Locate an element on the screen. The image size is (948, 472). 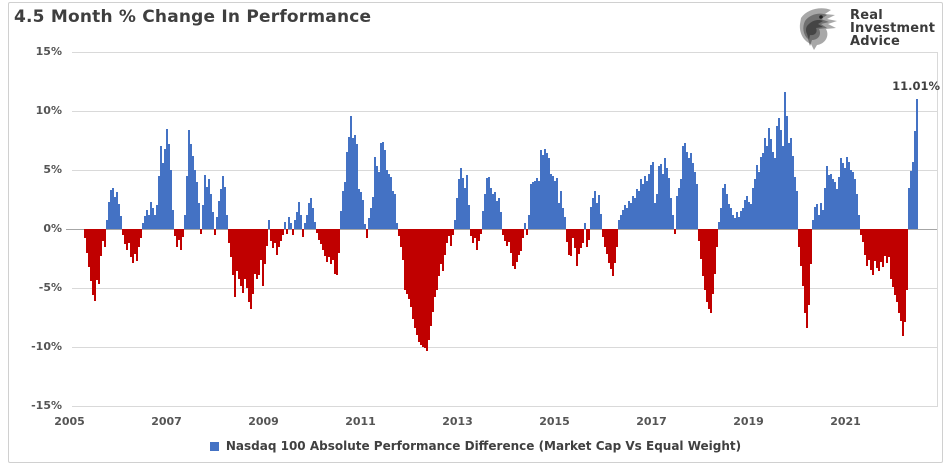
x-axis-tick-label: 2015 is located at coordinates (554, 421).